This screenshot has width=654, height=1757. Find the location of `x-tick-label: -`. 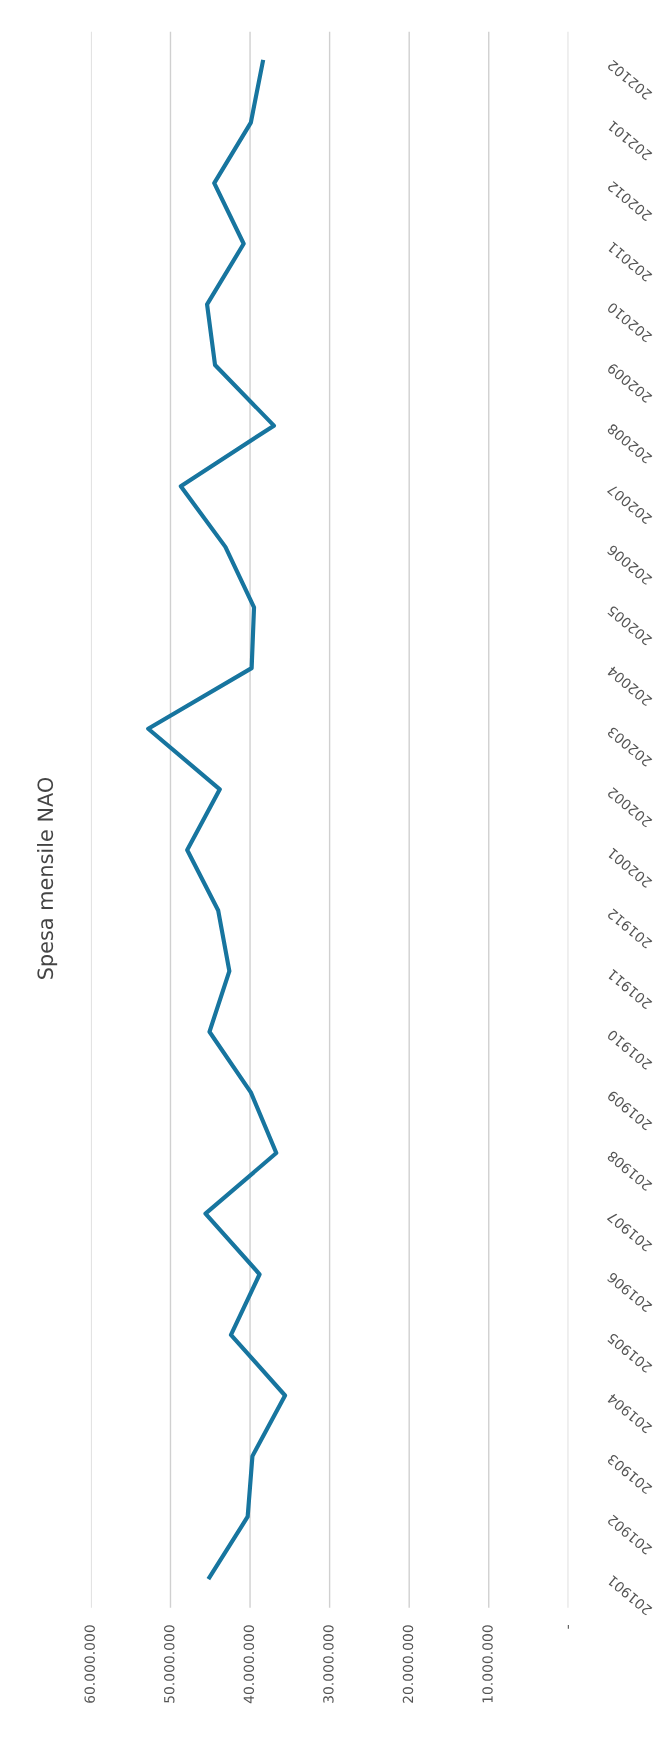

x-tick-label: - is located at coordinates (568, 1627).